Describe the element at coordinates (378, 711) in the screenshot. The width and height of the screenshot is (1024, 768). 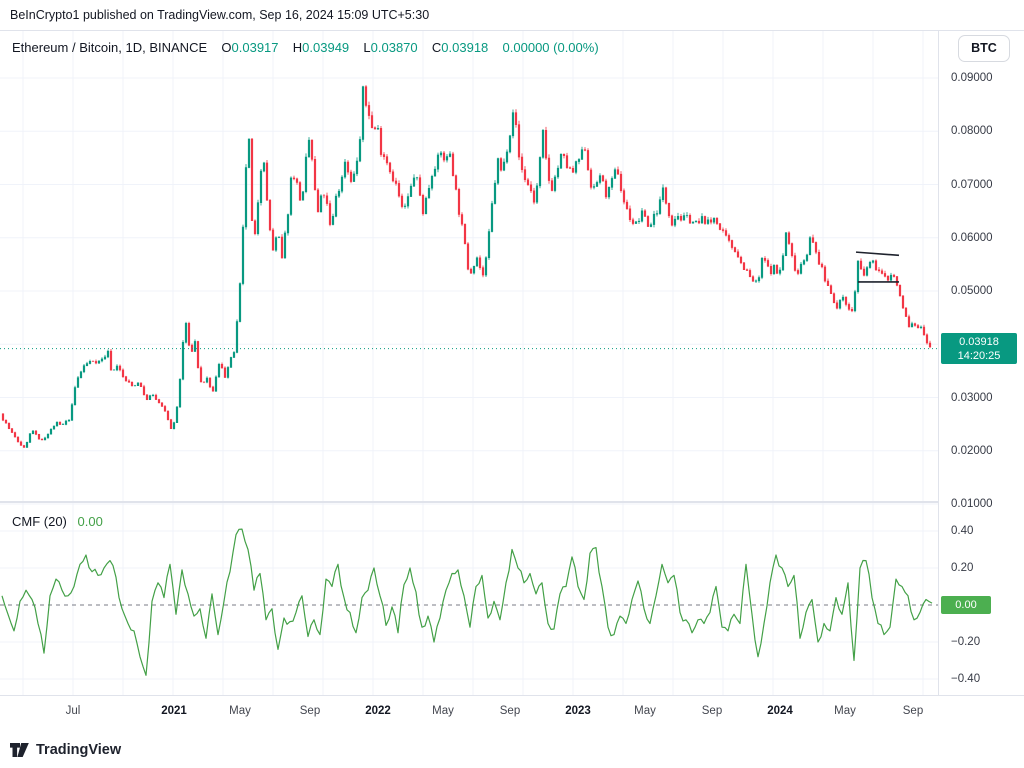
I see `time-axis-label-2022: 2022` at that location.